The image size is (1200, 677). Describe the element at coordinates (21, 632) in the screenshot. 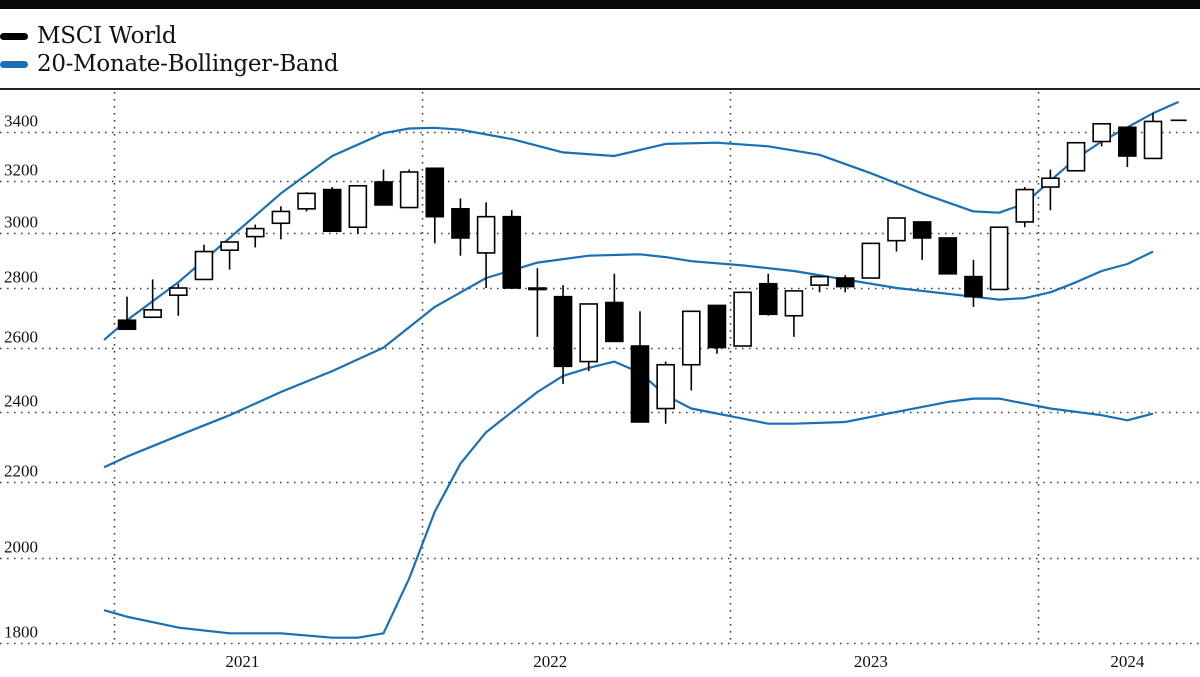

I see `y-tick-label: 1800` at that location.